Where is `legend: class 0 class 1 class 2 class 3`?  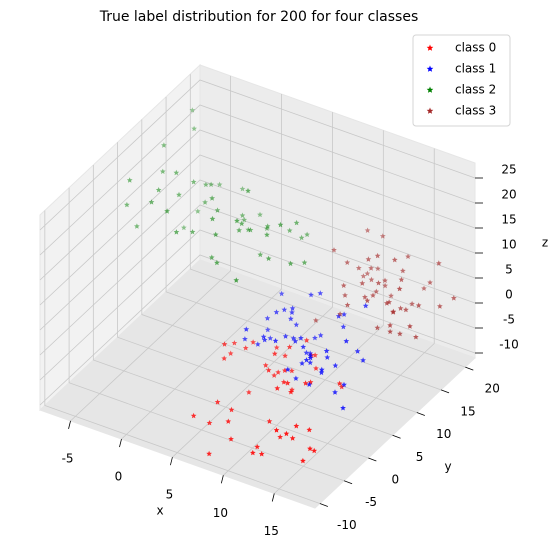
legend: class 0 class 1 class 2 class 3 is located at coordinates (461, 80).